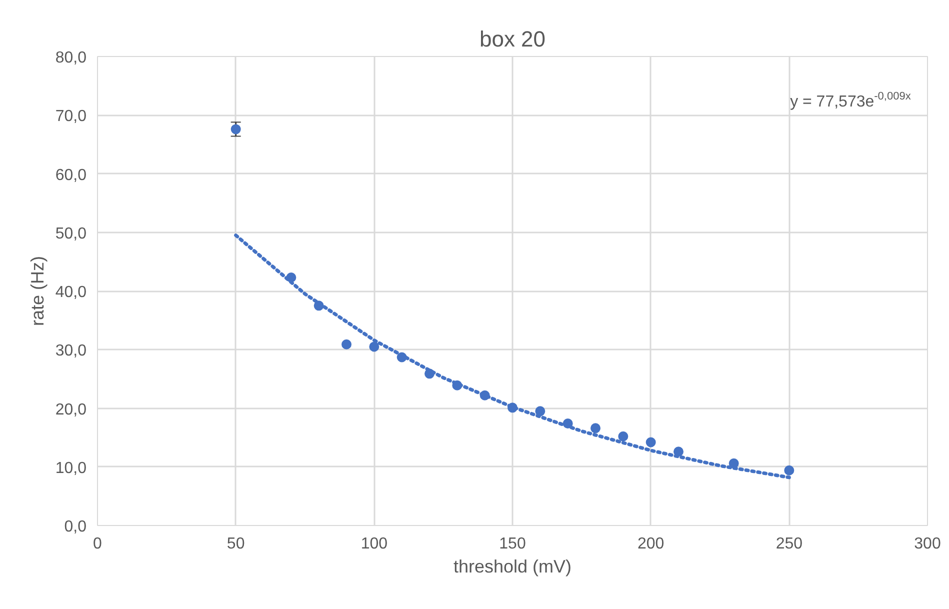  What do you see at coordinates (512, 544) in the screenshot?
I see `x-tick-label: 150` at bounding box center [512, 544].